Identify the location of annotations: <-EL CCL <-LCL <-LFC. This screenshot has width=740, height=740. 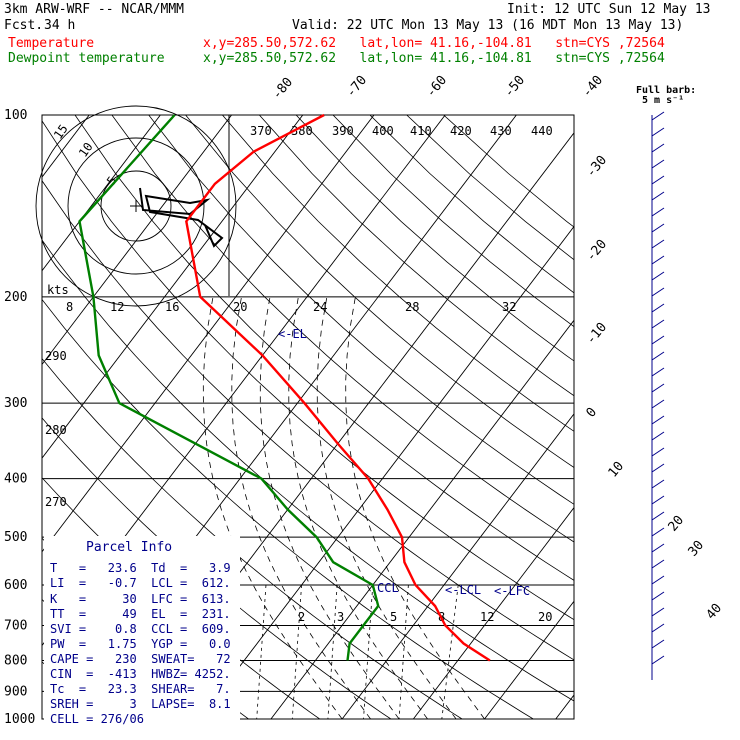
(404, 462).